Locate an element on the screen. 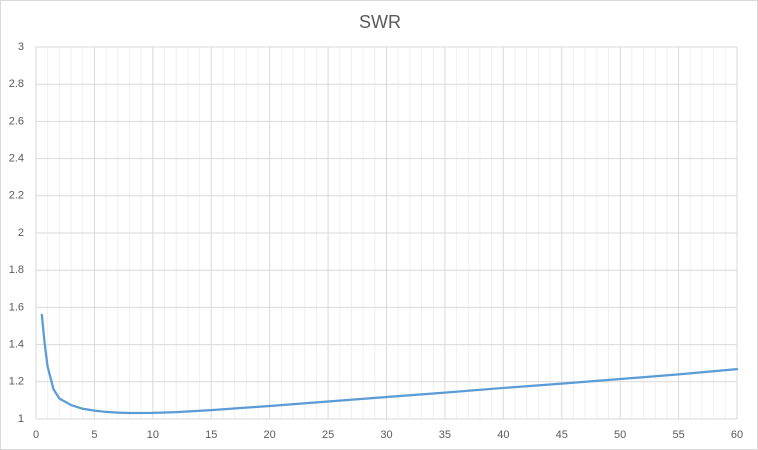 This screenshot has height=450, width=758. y-tick-label: 1.2 is located at coordinates (16, 382).